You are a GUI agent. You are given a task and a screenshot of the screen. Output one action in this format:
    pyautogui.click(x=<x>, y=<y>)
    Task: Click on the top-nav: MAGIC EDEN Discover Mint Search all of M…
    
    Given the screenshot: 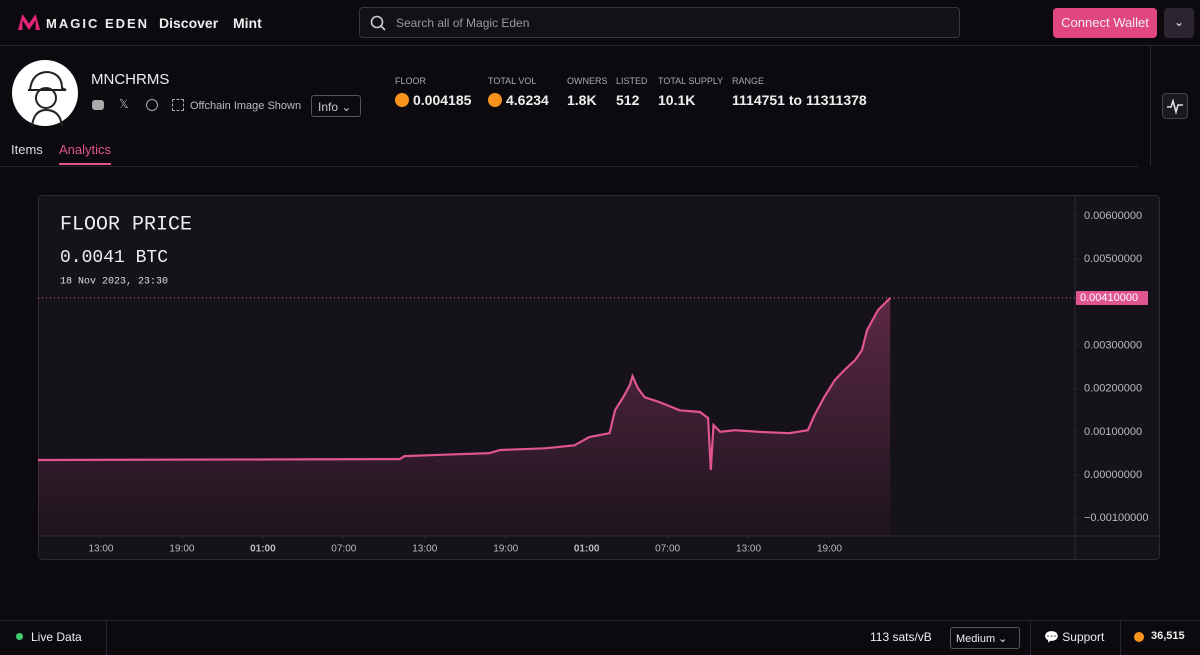 What is the action you would take?
    pyautogui.click(x=600, y=23)
    